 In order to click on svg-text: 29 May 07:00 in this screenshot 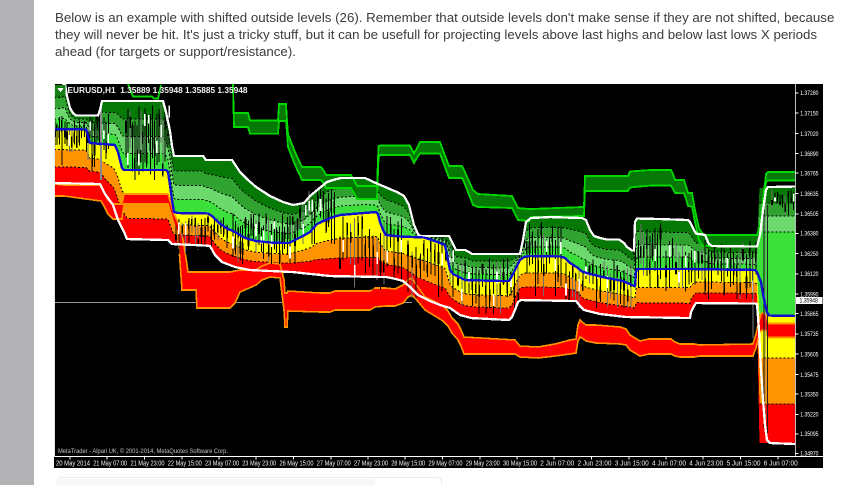, I will do `click(446, 464)`.